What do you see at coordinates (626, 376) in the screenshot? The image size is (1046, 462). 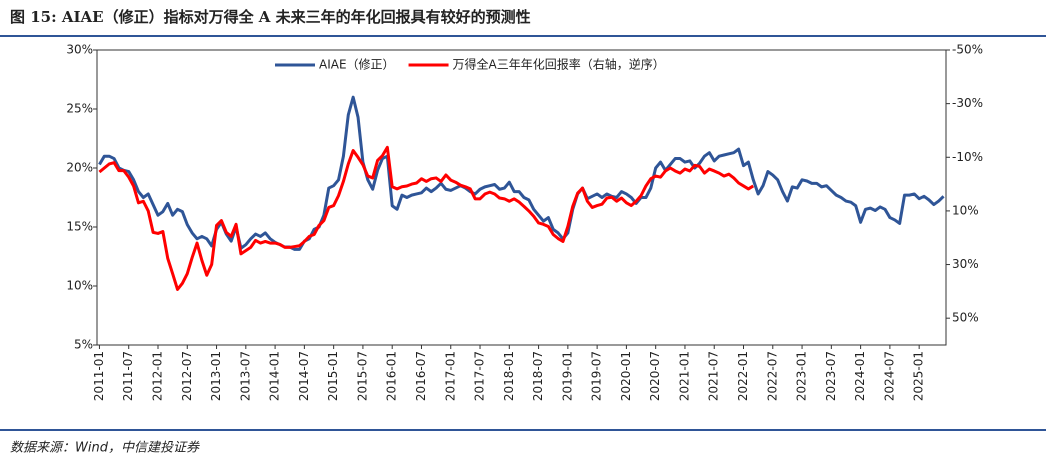 I see `x-tick-label: 2020-01` at bounding box center [626, 376].